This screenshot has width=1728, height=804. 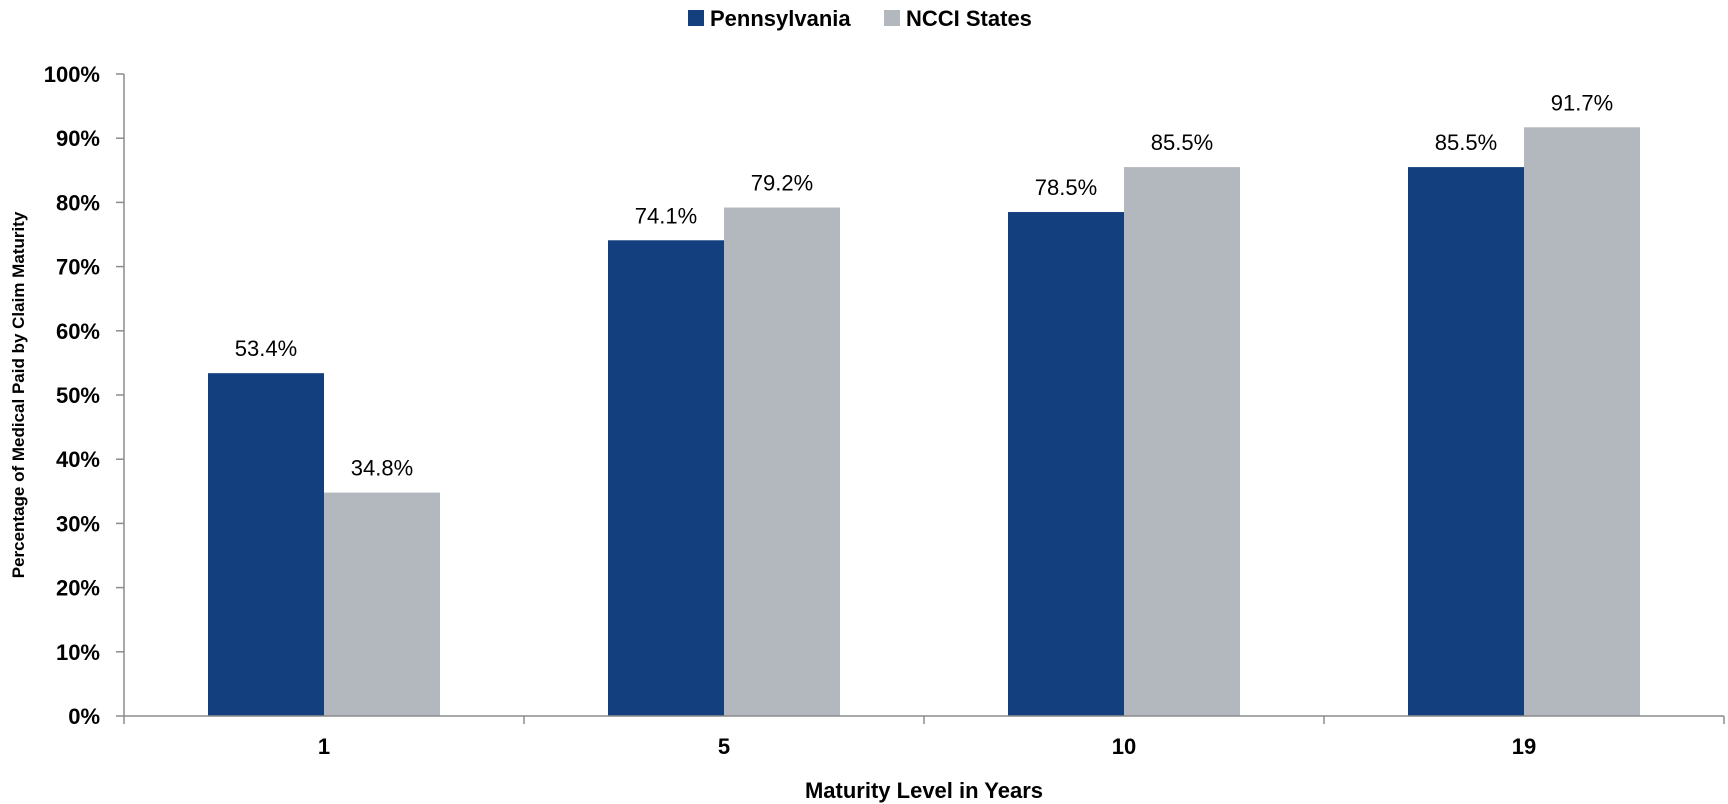 What do you see at coordinates (78, 331) in the screenshot?
I see `y-tick-label: 60%` at bounding box center [78, 331].